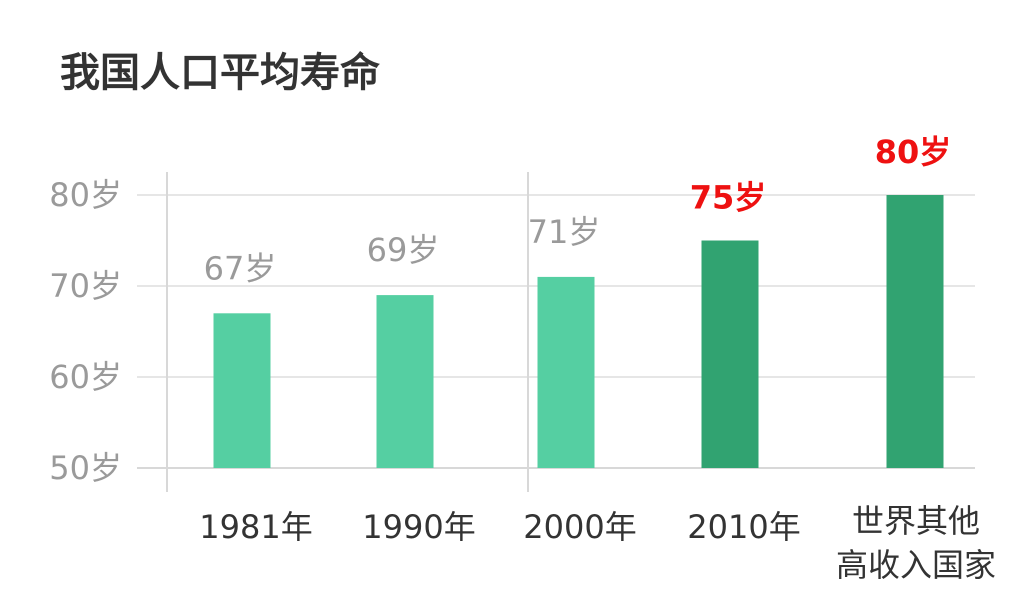 The width and height of the screenshot is (1036, 598). I want to click on x-axis-ticks: 1981年 1990年 2000年 2010年 世界其他高收入国家, so click(597, 543).